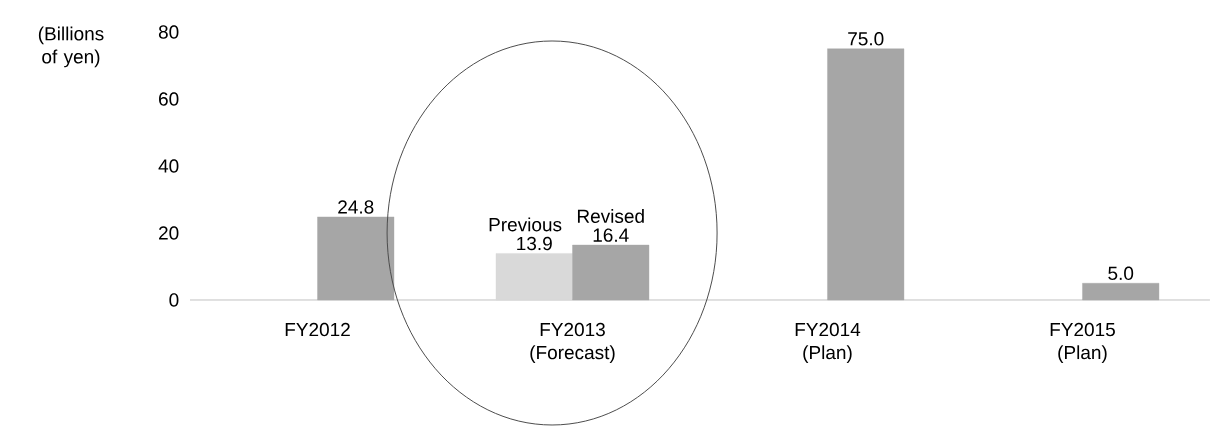 Image resolution: width=1229 pixels, height=427 pixels. What do you see at coordinates (611, 235) in the screenshot?
I see `data-label: 16.4` at bounding box center [611, 235].